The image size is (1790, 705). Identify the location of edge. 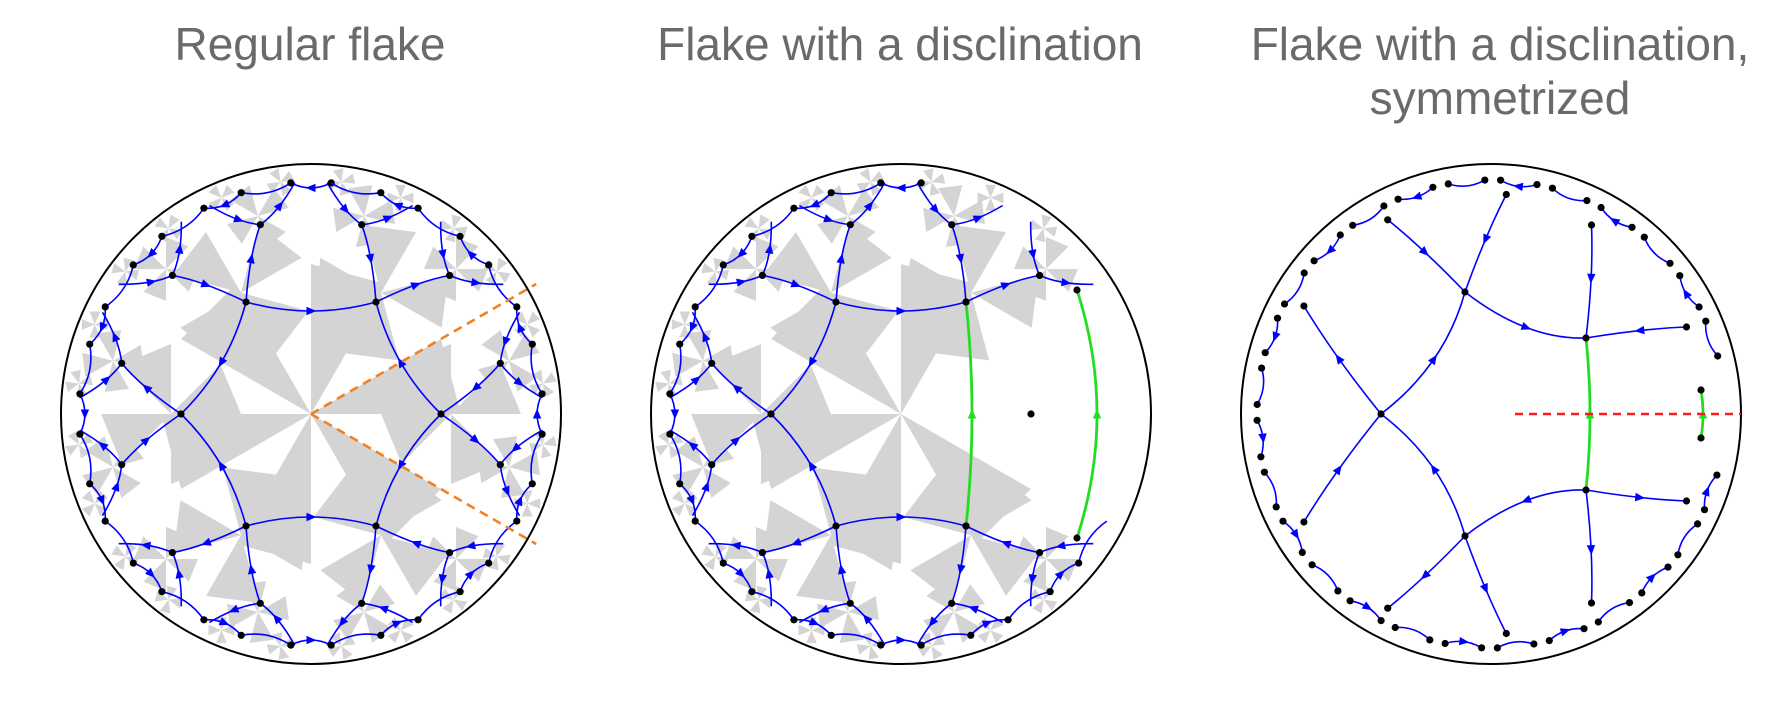
(1525, 513).